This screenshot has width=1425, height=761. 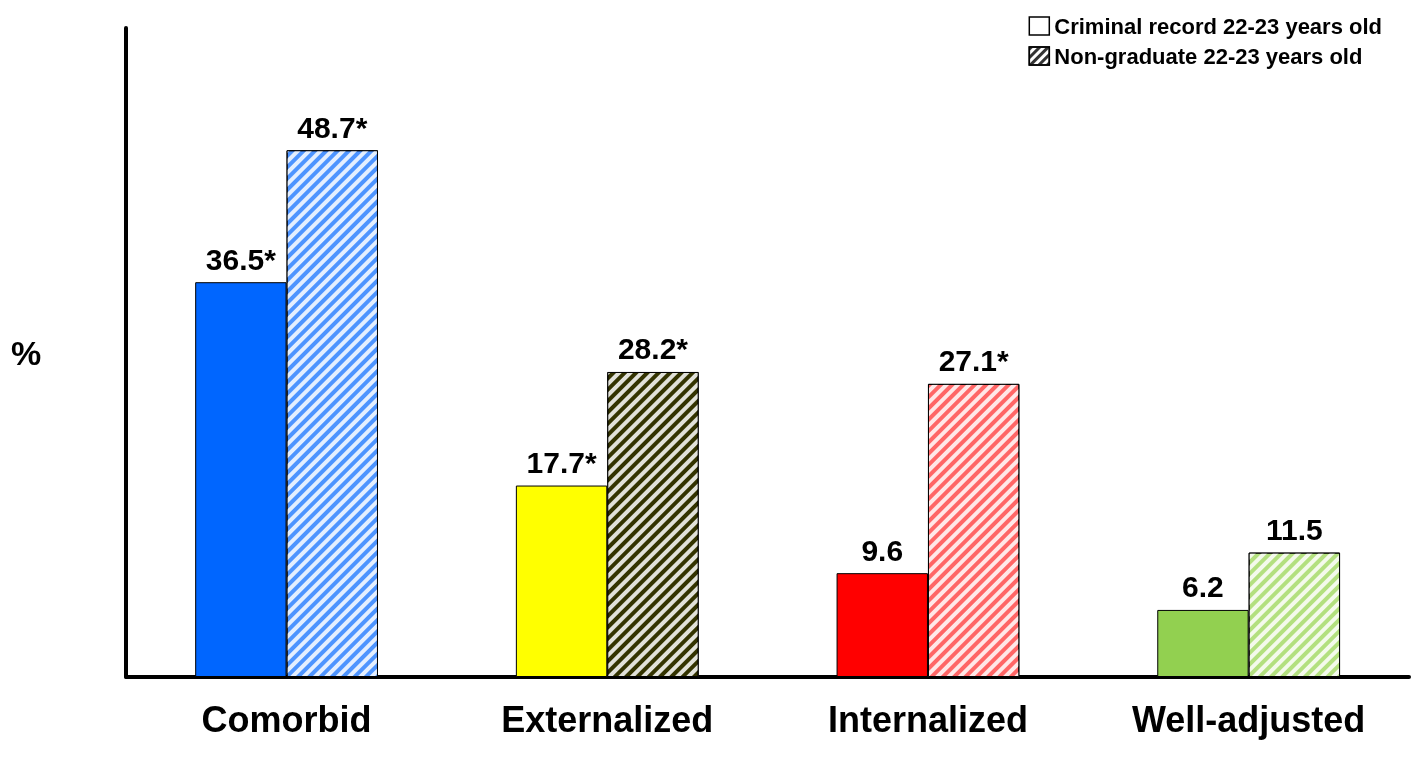 I want to click on x-tick-label: Comorbid, so click(x=286, y=719).